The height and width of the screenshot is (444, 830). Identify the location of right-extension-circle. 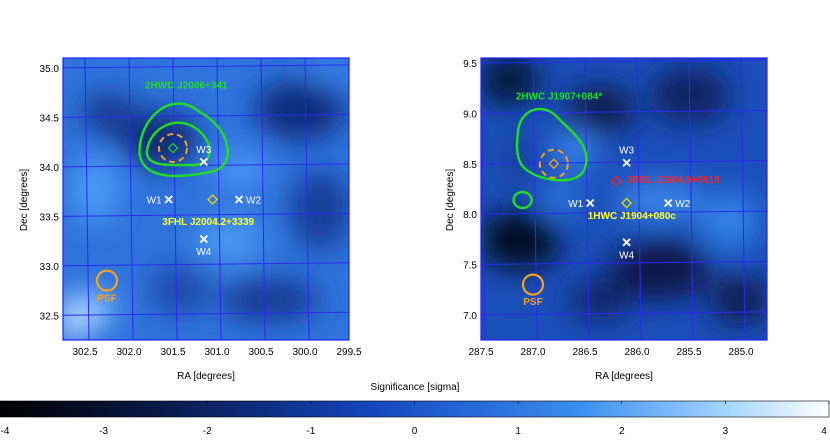
(553, 163).